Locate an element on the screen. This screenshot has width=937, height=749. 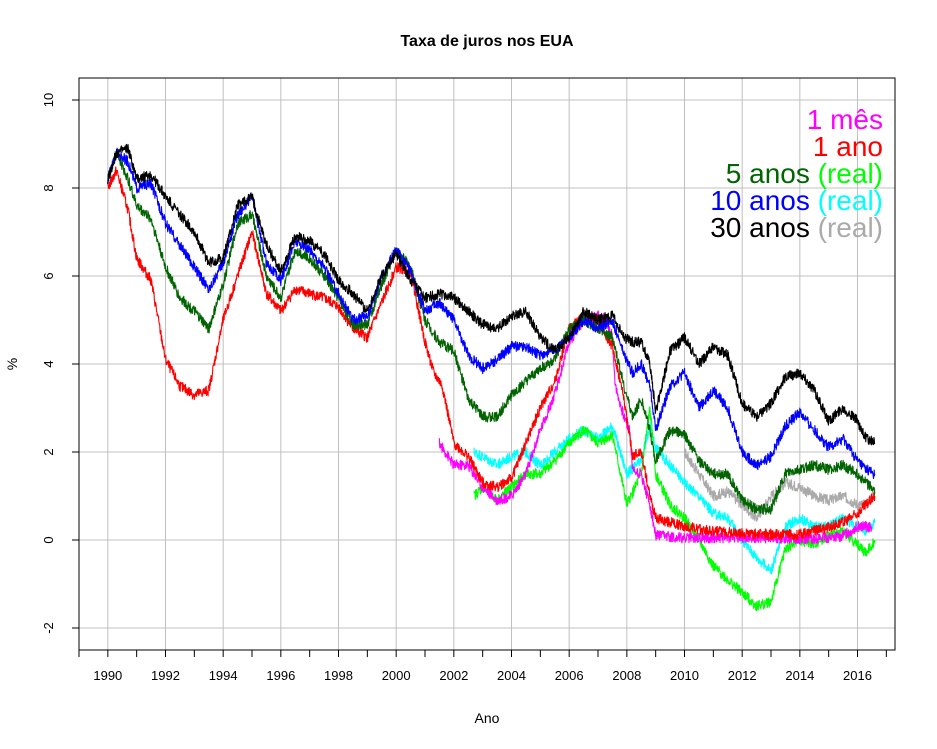
x-tick-label: 1994 is located at coordinates (223, 675).